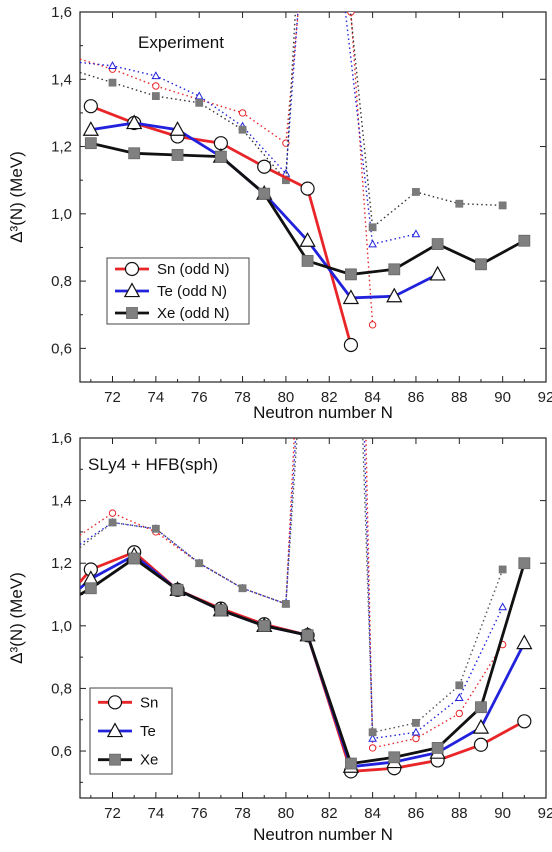  Describe the element at coordinates (323, 412) in the screenshot. I see `x-axis-label: Neutron number N` at that location.